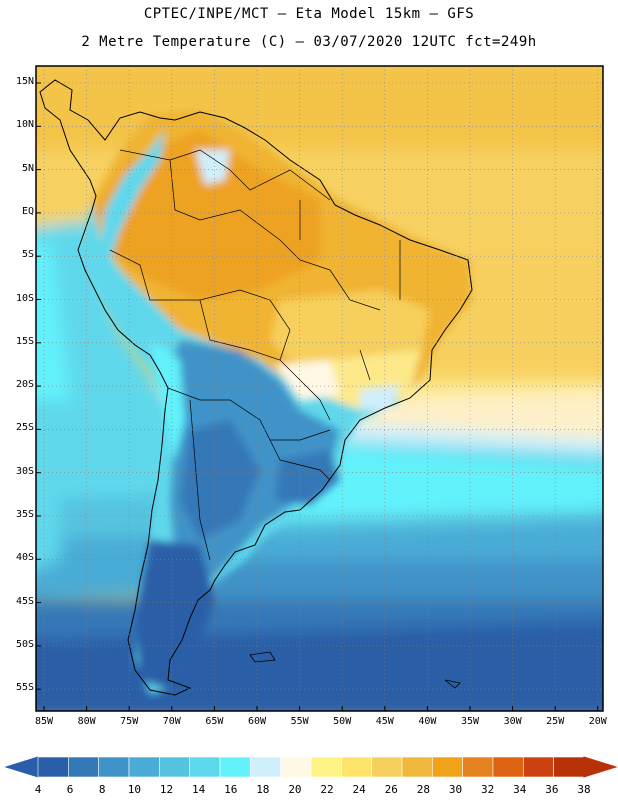 The width and height of the screenshot is (618, 800). What do you see at coordinates (27, 211) in the screenshot?
I see `lat-label: EQ` at bounding box center [27, 211].